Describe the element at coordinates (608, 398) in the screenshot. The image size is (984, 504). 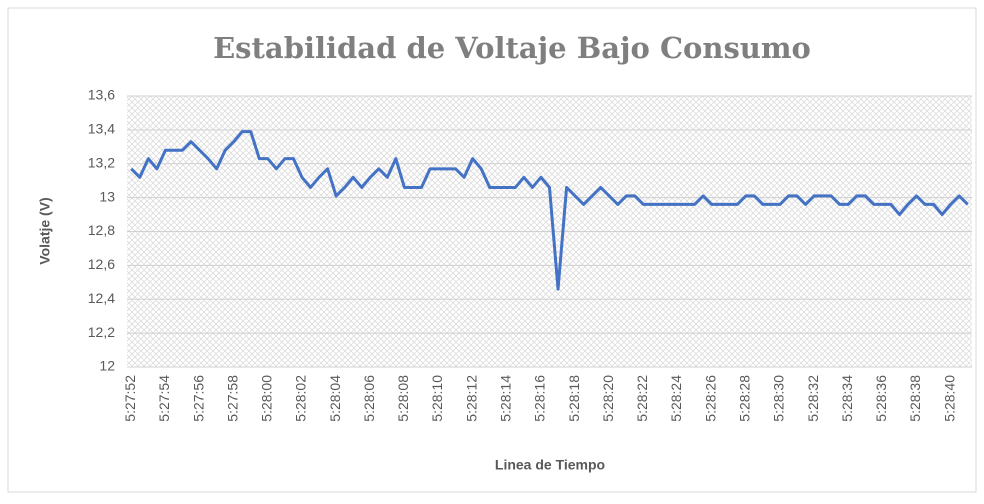
I see `x-tick-label: 5:28:20` at that location.